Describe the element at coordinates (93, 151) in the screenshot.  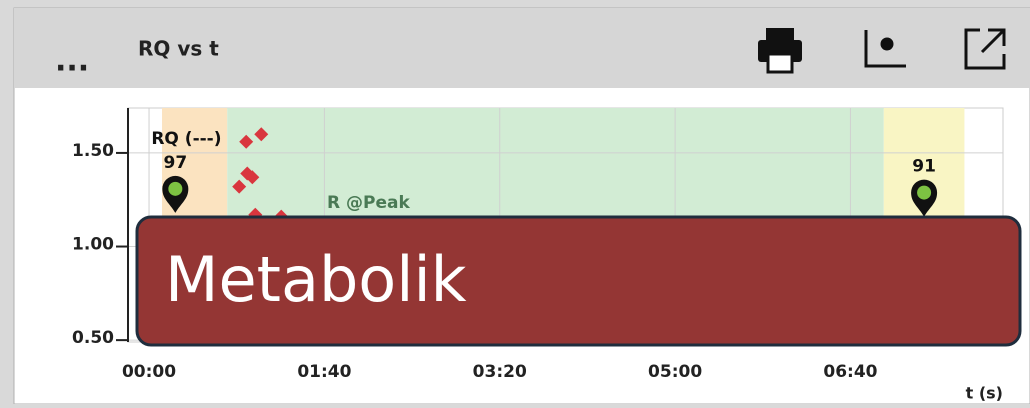
I see `y-tick-label: 1.50` at that location.